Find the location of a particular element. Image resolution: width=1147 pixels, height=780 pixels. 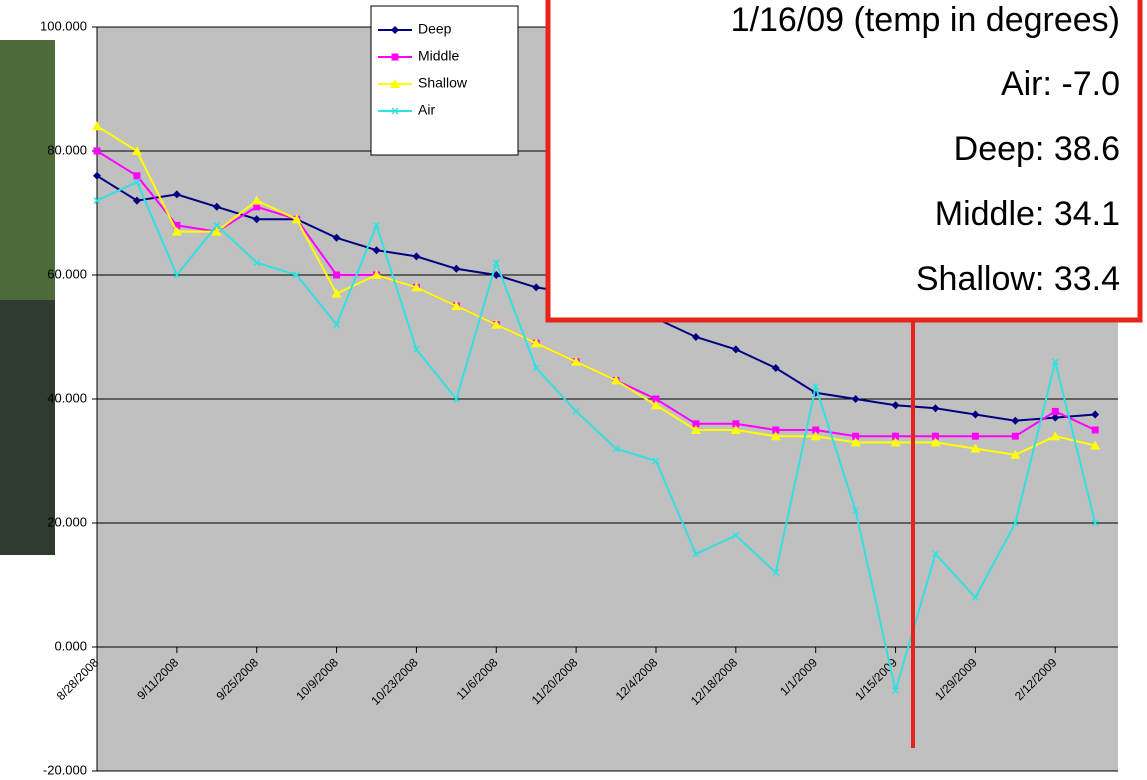

y-tick-label: 20.000 is located at coordinates (67, 521).